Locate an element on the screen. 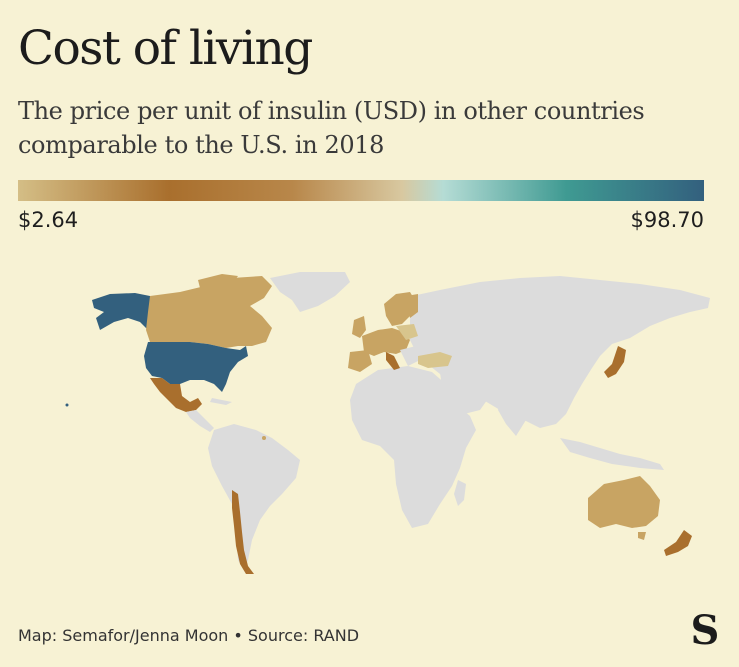 The height and width of the screenshot is (667, 739). country-canada is located at coordinates (209, 312).